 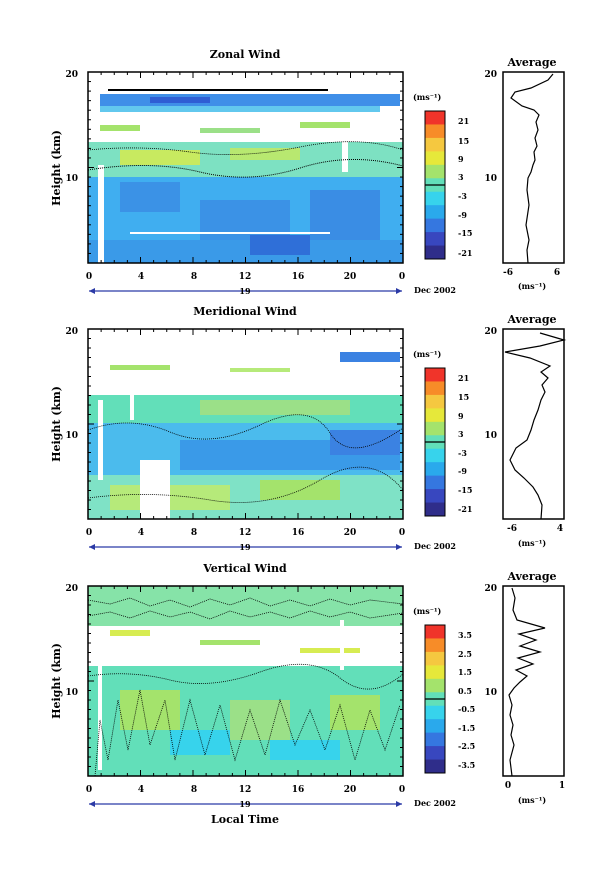 I want to click on vertical-average-frame, so click(x=533, y=681).